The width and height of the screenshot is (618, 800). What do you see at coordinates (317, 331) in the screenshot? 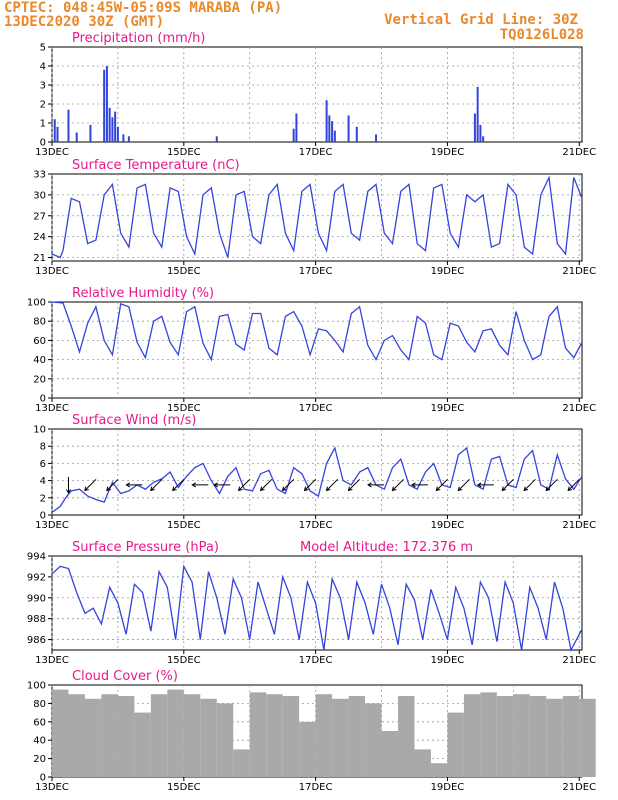
I see `humidity-line` at bounding box center [317, 331].